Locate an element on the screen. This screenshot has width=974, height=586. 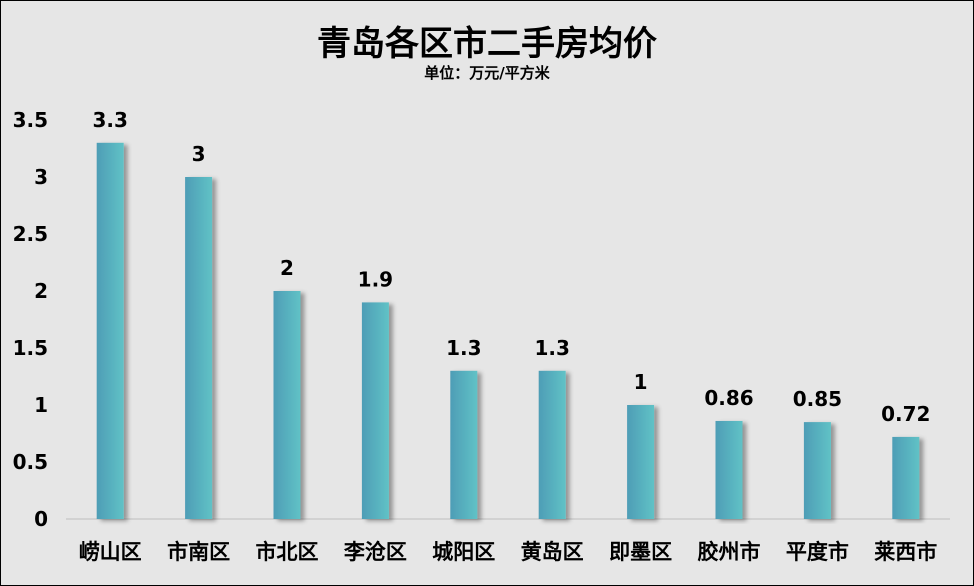
data-label: 3 is located at coordinates (199, 154).